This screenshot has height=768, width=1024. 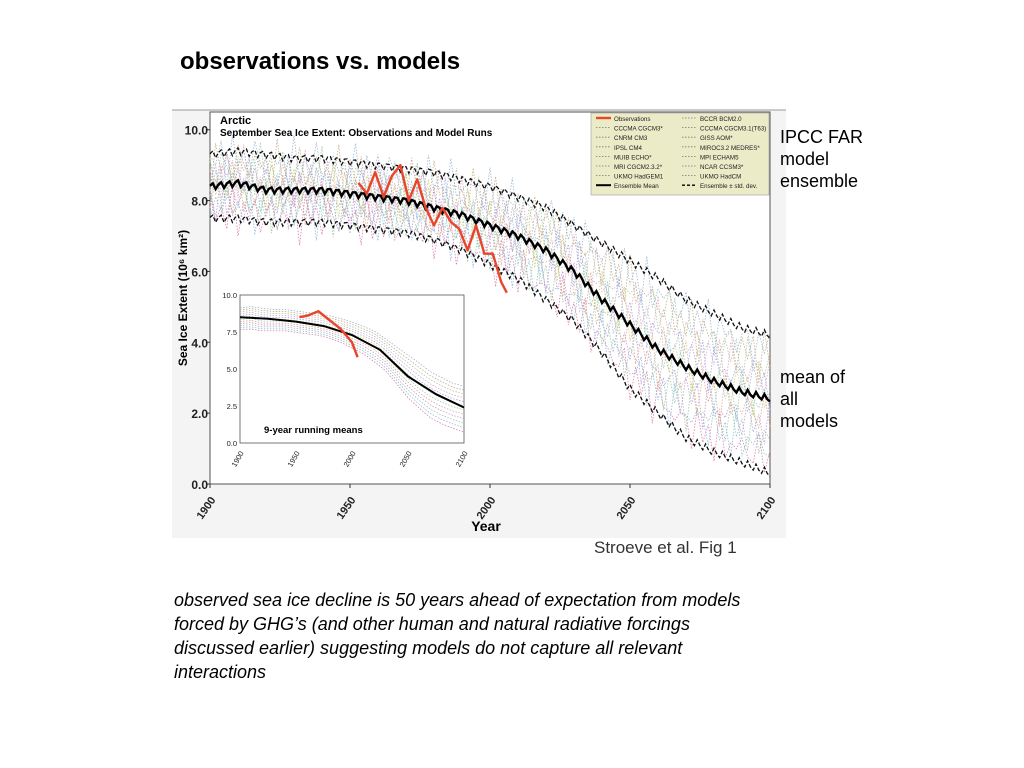 What do you see at coordinates (486, 526) in the screenshot?
I see `x-axis-label: Year` at bounding box center [486, 526].